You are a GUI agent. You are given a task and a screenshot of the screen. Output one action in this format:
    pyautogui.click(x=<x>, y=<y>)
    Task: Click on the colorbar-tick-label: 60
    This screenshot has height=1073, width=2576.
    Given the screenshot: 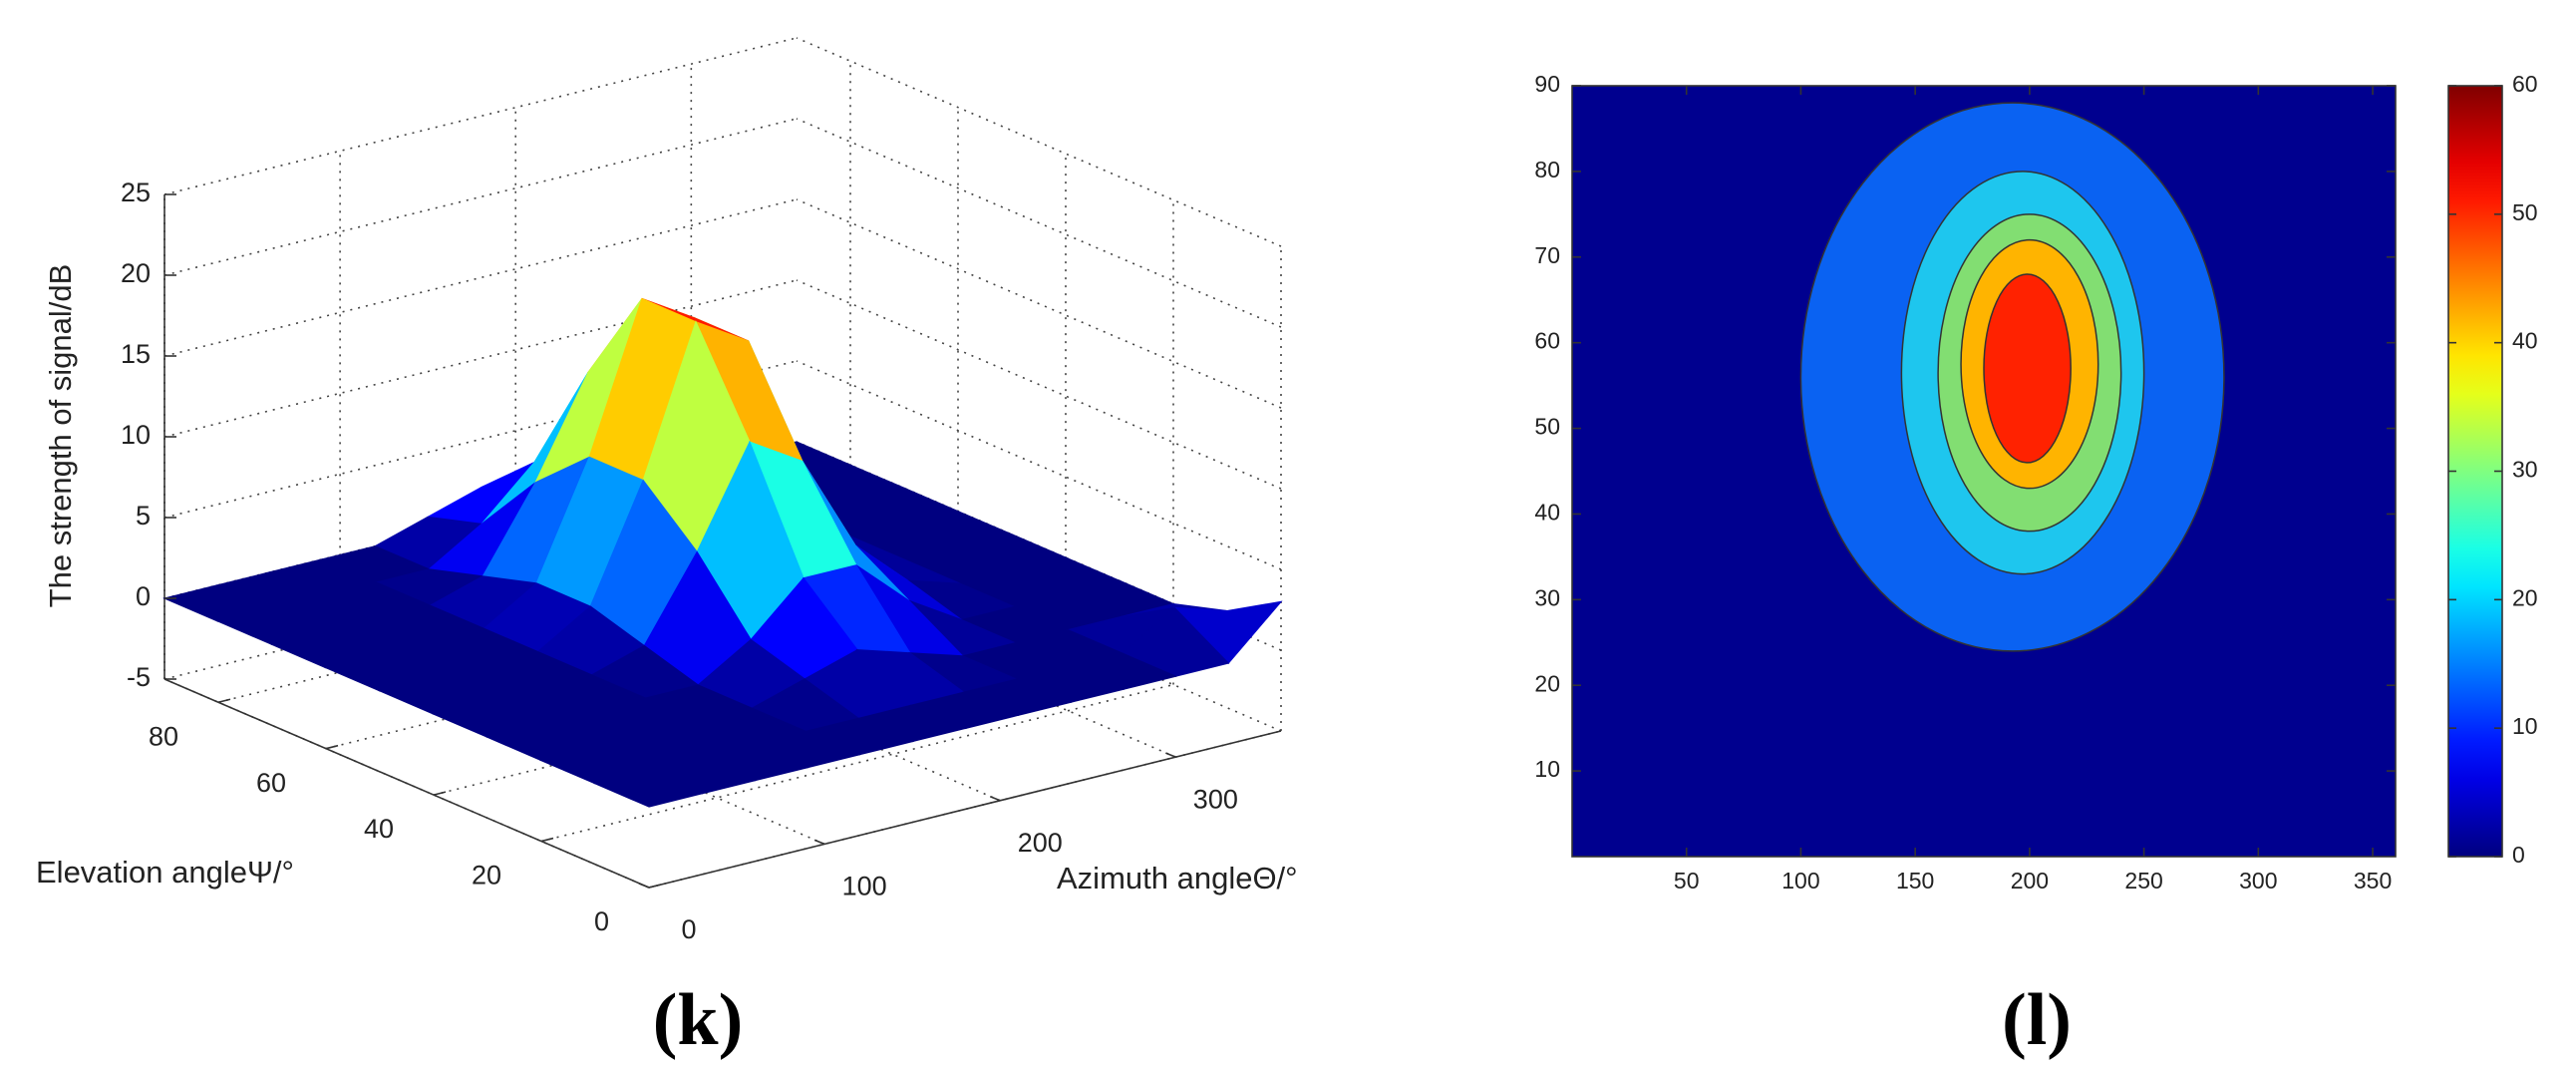 What is the action you would take?
    pyautogui.click(x=2525, y=84)
    